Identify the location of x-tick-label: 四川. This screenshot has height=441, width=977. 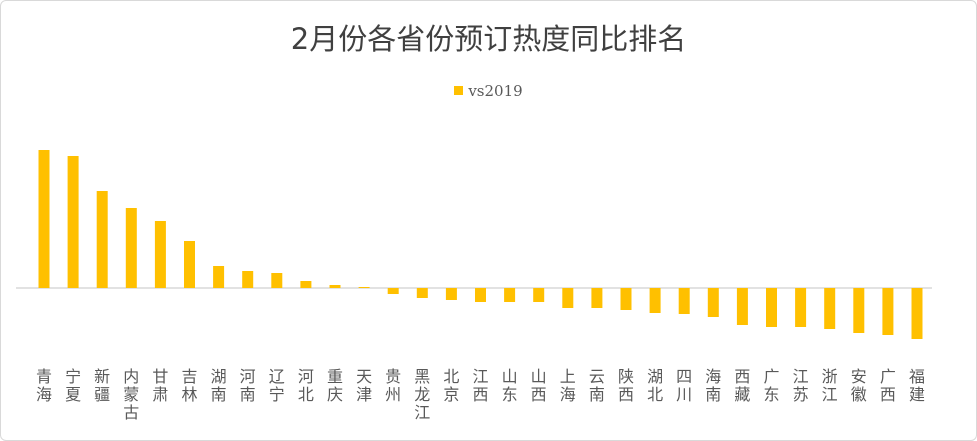
(684, 385).